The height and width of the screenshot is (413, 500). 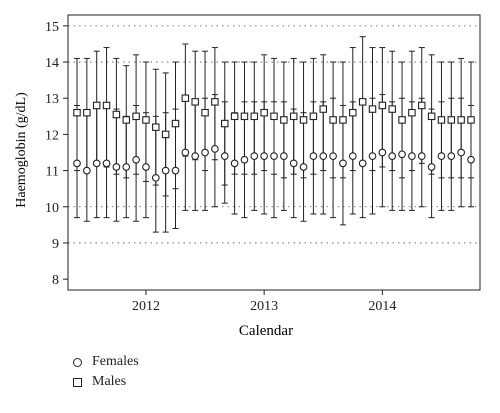 What do you see at coordinates (382, 306) in the screenshot?
I see `x-tick-label: 2014` at bounding box center [382, 306].